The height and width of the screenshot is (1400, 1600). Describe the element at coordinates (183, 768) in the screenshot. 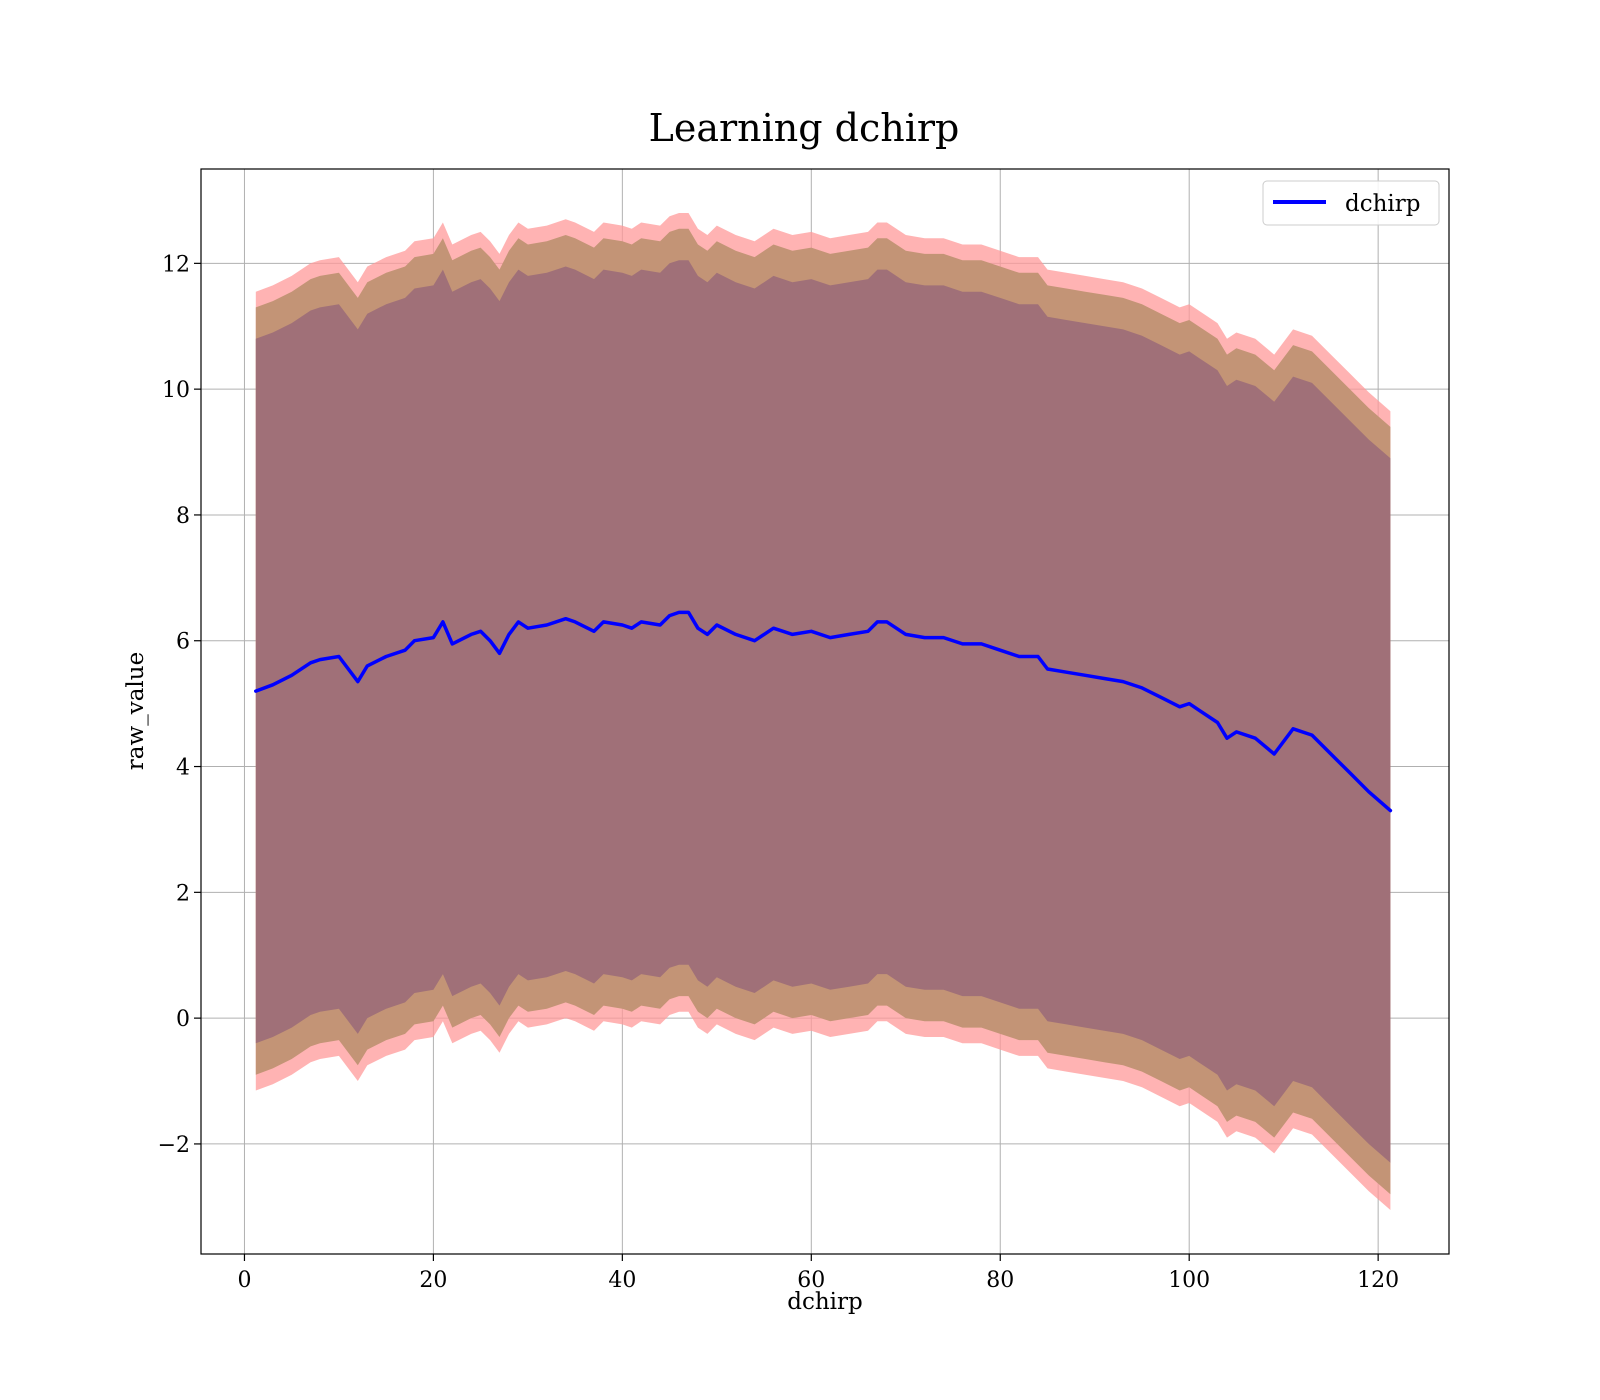

I see `y-tick-label: 4` at that location.